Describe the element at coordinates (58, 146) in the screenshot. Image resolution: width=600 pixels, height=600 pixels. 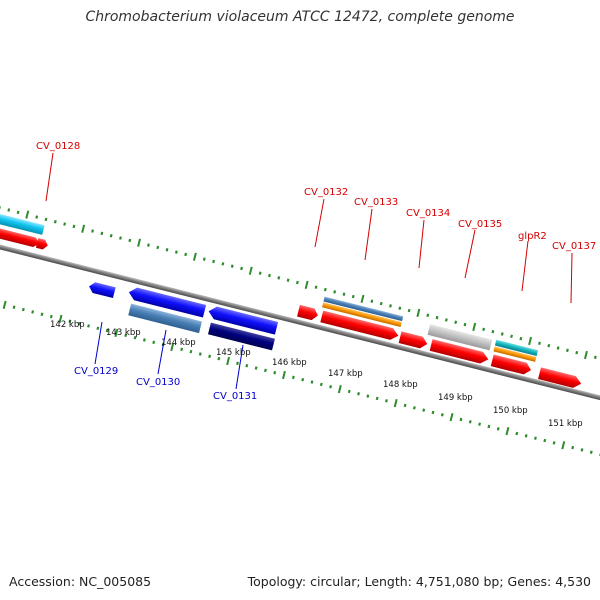
I see `gene-label-cv0128: CV_0128` at that location.